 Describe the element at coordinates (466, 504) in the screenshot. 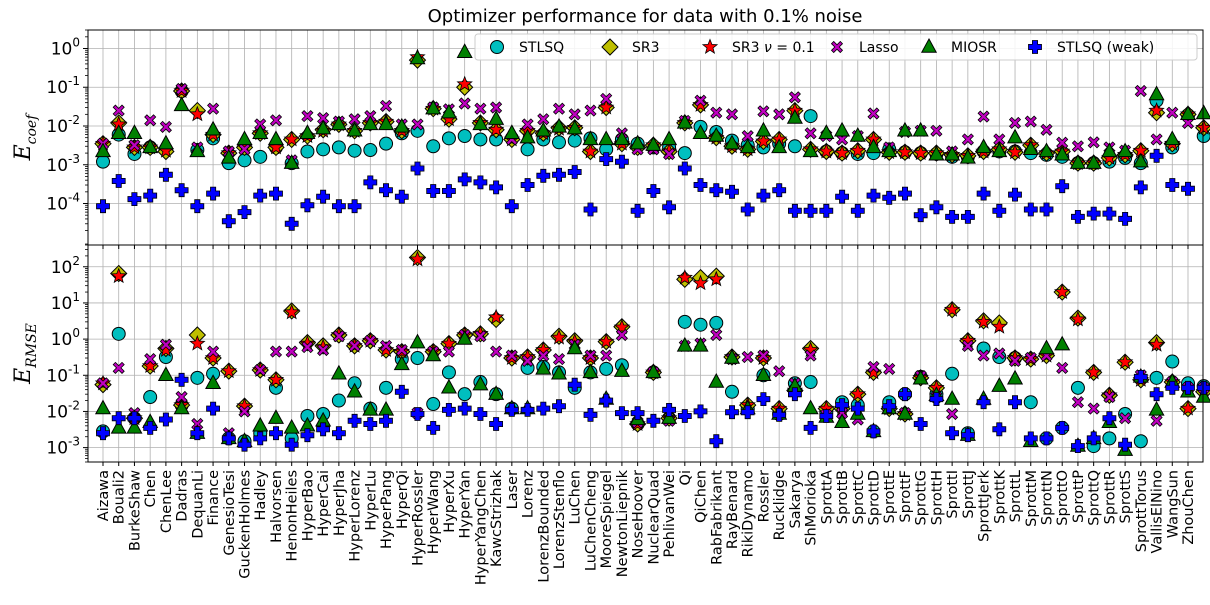

I see `x-tick-label: HyperYan` at that location.